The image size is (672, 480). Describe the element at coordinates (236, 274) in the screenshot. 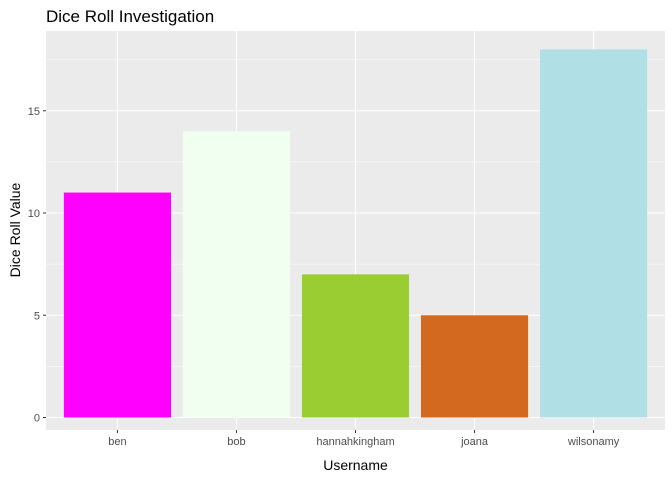

I see `bar-bob` at that location.